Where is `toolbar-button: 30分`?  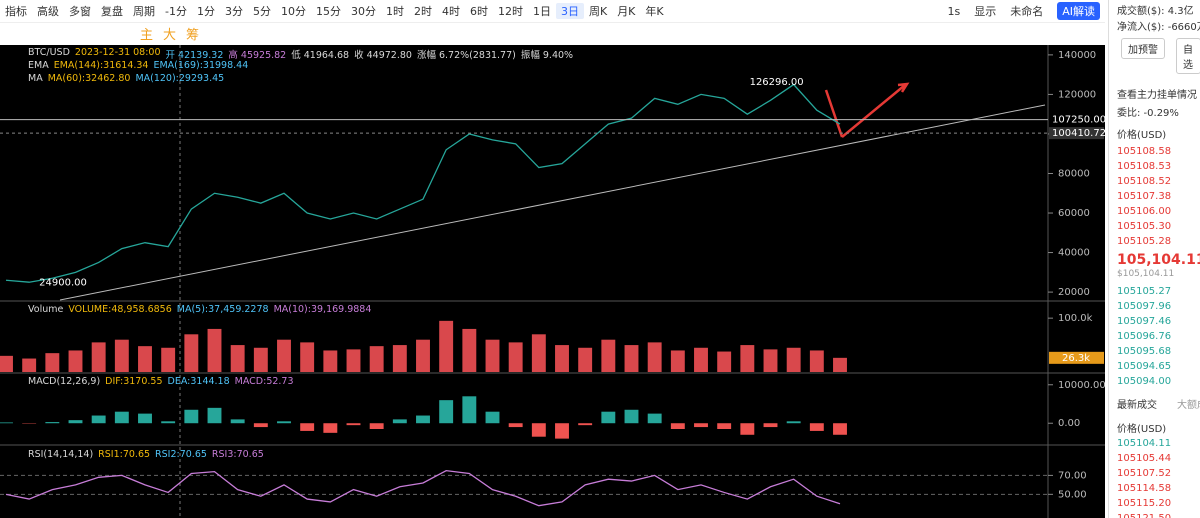 toolbar-button: 30分 is located at coordinates (363, 11).